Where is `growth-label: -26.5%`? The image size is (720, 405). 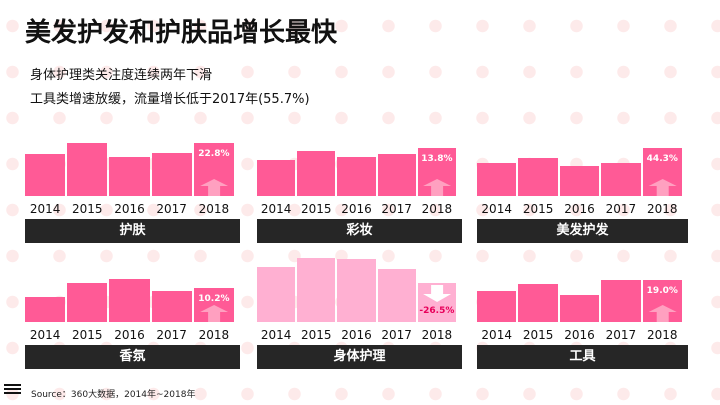
growth-label: -26.5% is located at coordinates (437, 311).